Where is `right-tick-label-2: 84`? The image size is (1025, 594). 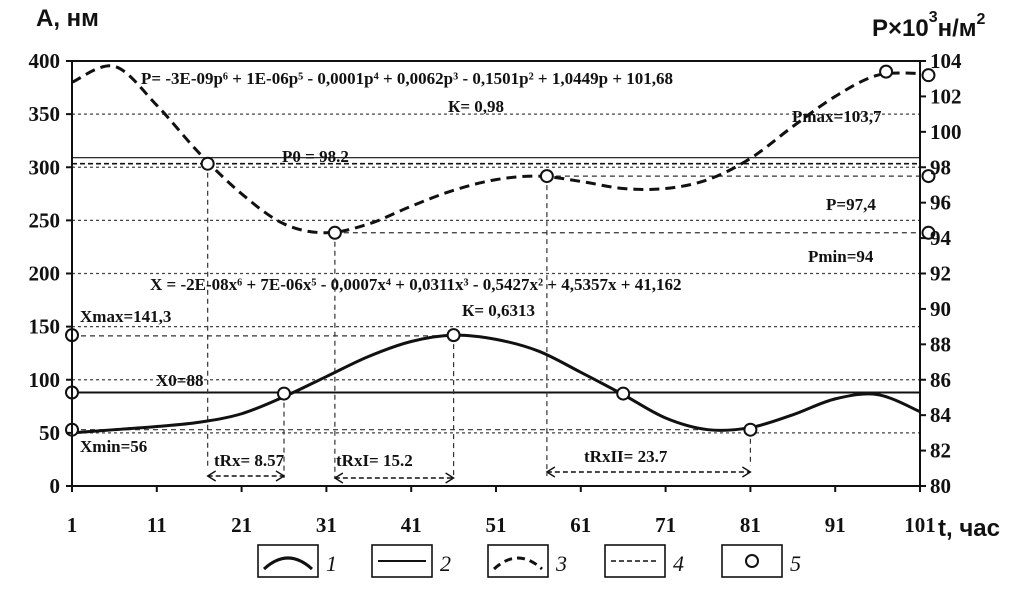 right-tick-label-2: 84 is located at coordinates (941, 415).